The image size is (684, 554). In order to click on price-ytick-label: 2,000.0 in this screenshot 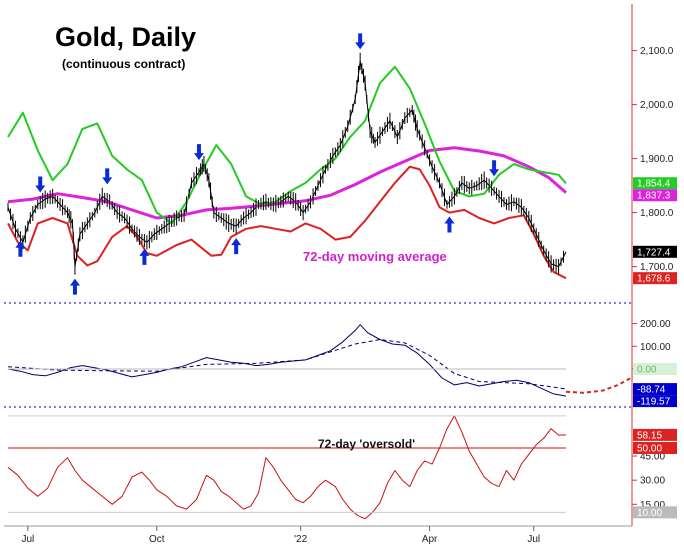, I will do `click(657, 105)`.